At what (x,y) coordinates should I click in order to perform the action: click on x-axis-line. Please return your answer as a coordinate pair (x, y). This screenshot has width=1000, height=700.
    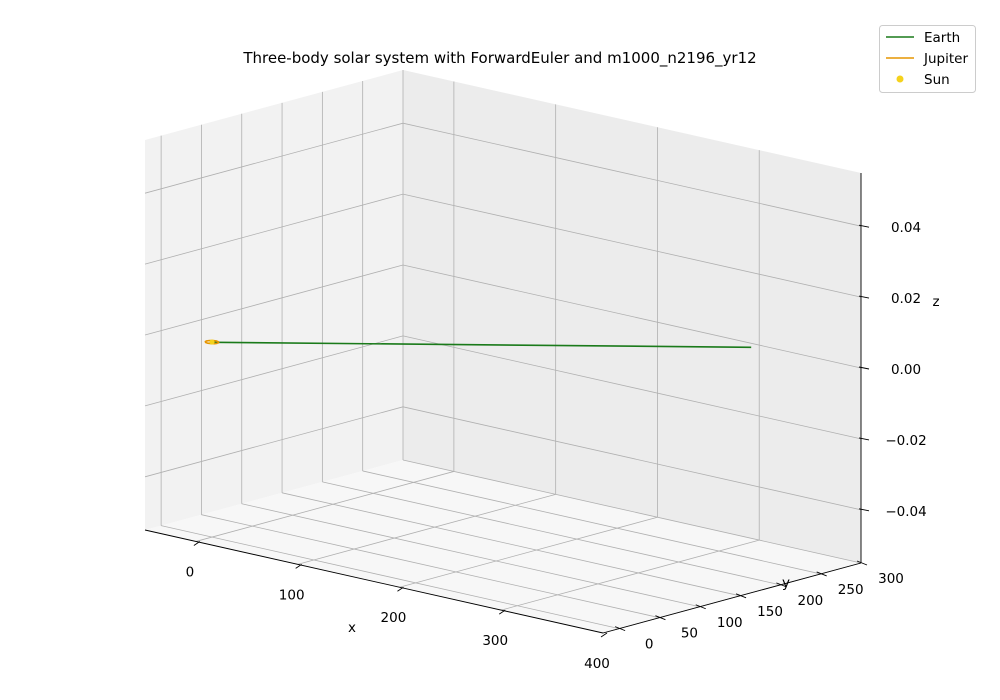
    Looking at the image, I should click on (374, 581).